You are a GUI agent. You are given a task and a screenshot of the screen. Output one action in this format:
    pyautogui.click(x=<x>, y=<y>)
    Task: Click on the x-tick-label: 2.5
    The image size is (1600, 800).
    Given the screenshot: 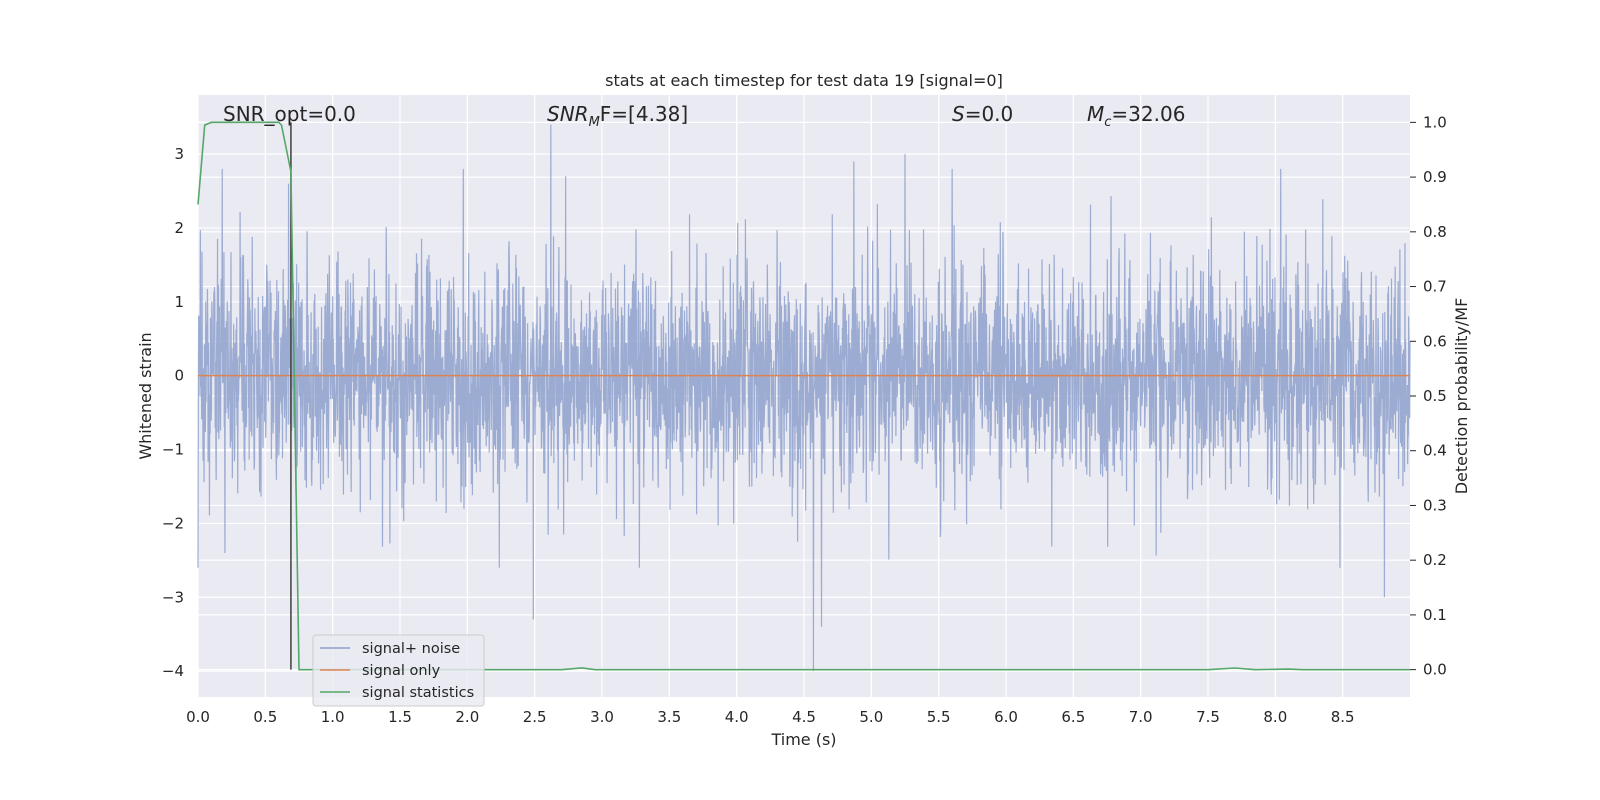 What is the action you would take?
    pyautogui.click(x=535, y=717)
    